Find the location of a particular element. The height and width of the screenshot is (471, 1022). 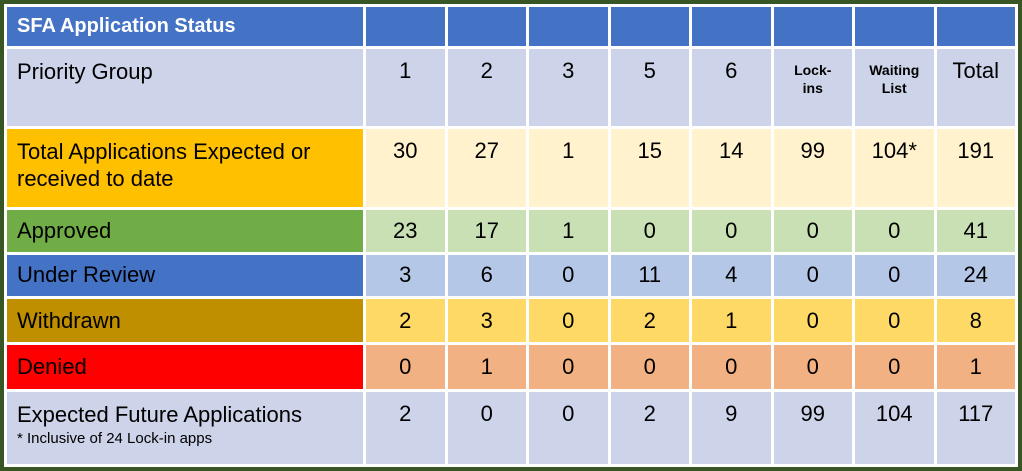

data-cell: 17 is located at coordinates (486, 231).